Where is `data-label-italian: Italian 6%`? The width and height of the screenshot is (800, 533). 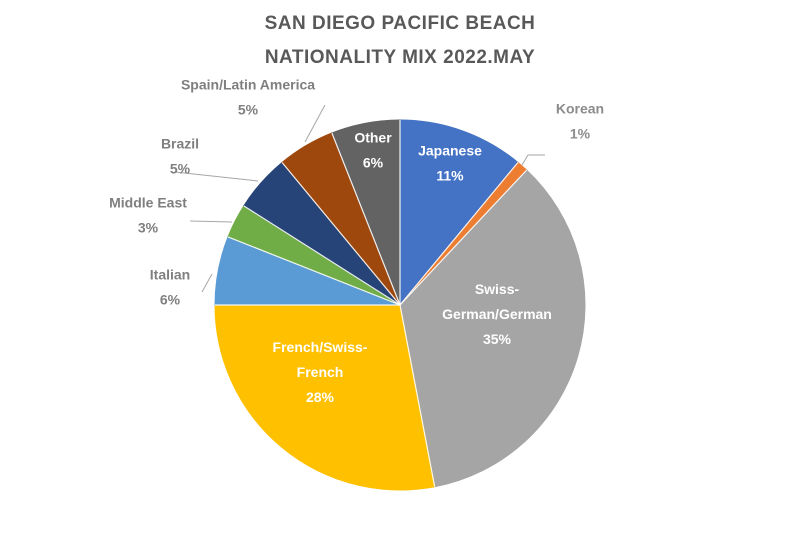 data-label-italian: Italian 6% is located at coordinates (170, 287).